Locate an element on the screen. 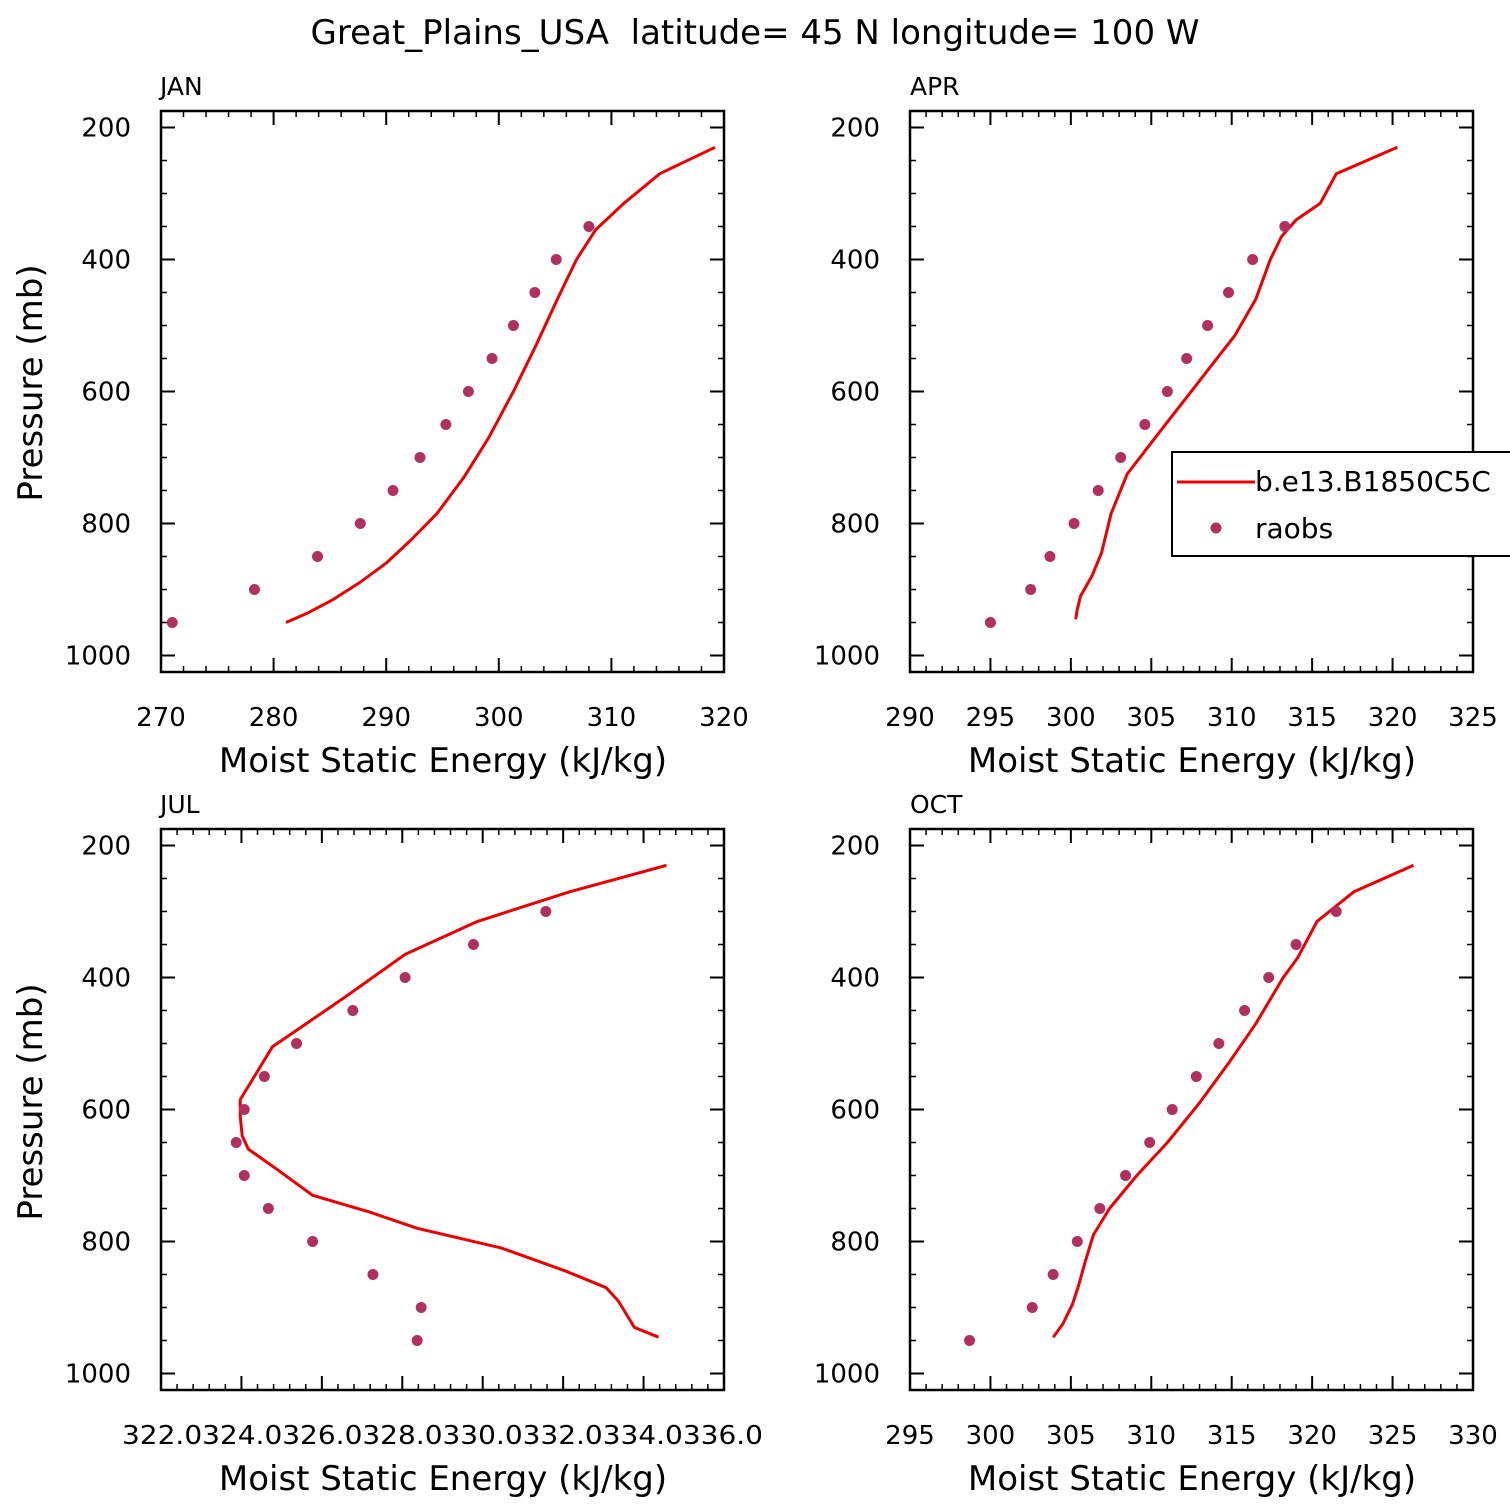  legend-box is located at coordinates (1340, 504).